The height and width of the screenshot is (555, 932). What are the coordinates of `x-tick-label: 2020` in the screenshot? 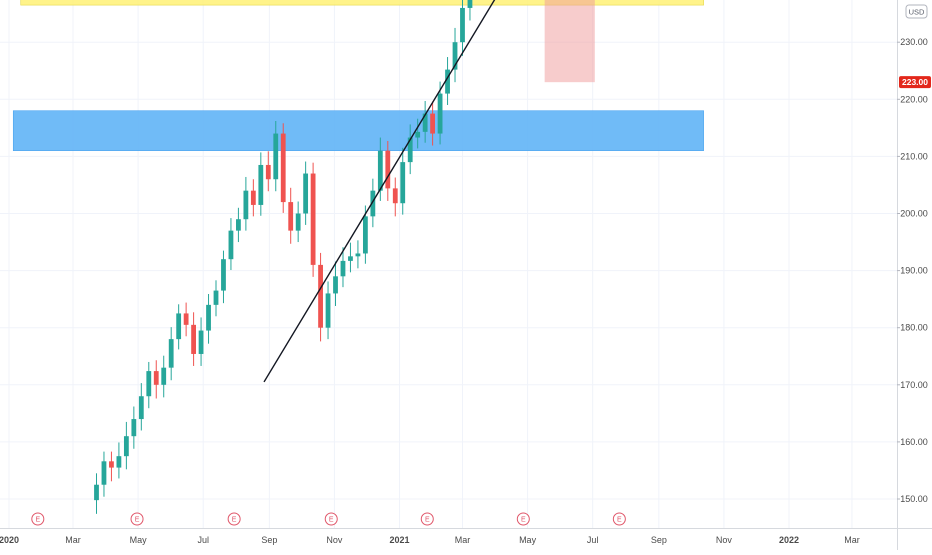 It's located at (9, 540).